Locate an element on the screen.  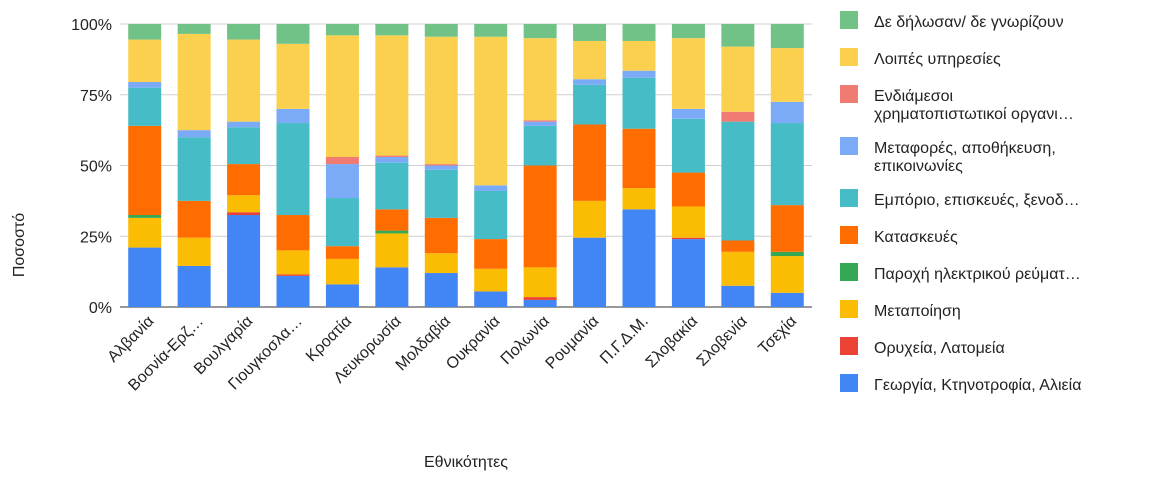
legend-item: Δε δήλωσαν/ δε γνωρίζουν is located at coordinates (952, 21).